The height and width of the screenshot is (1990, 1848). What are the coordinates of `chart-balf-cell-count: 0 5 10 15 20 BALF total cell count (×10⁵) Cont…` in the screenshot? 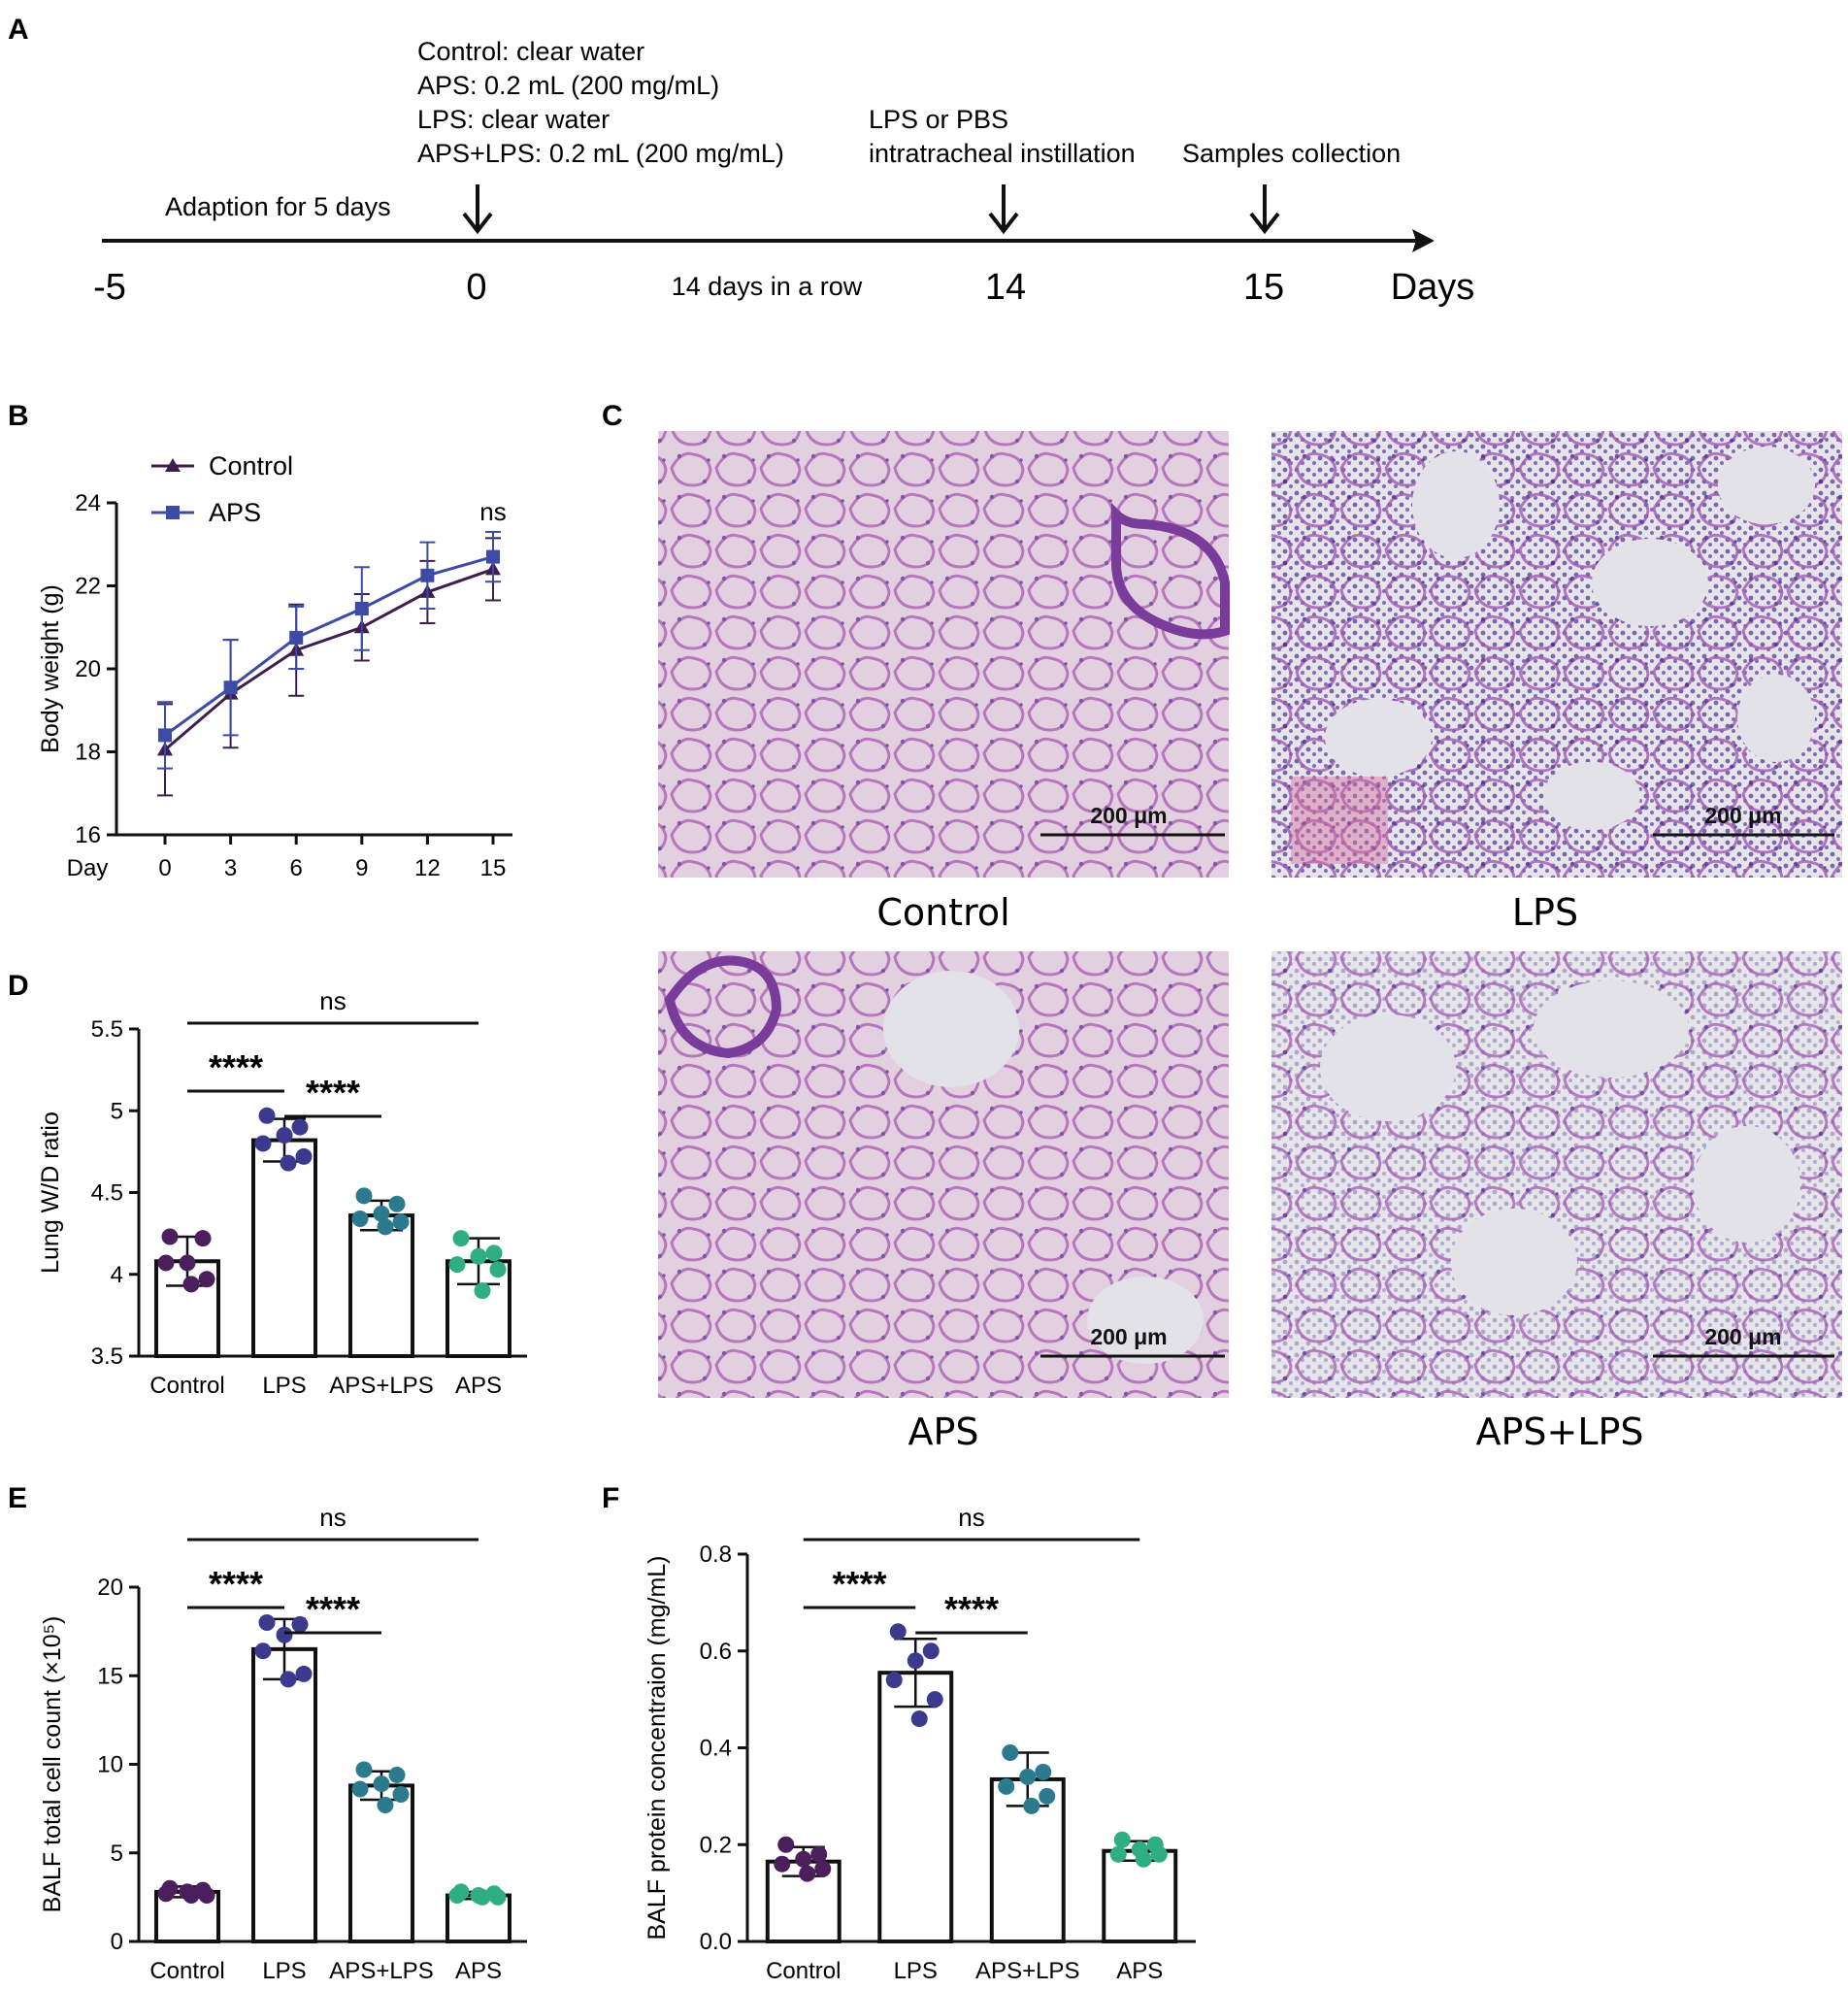 It's located at (283, 1743).